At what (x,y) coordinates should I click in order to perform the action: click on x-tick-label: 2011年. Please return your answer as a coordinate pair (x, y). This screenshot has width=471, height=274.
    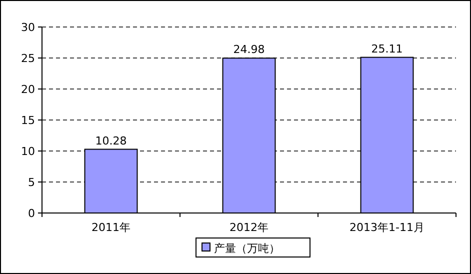
    Looking at the image, I should click on (111, 227).